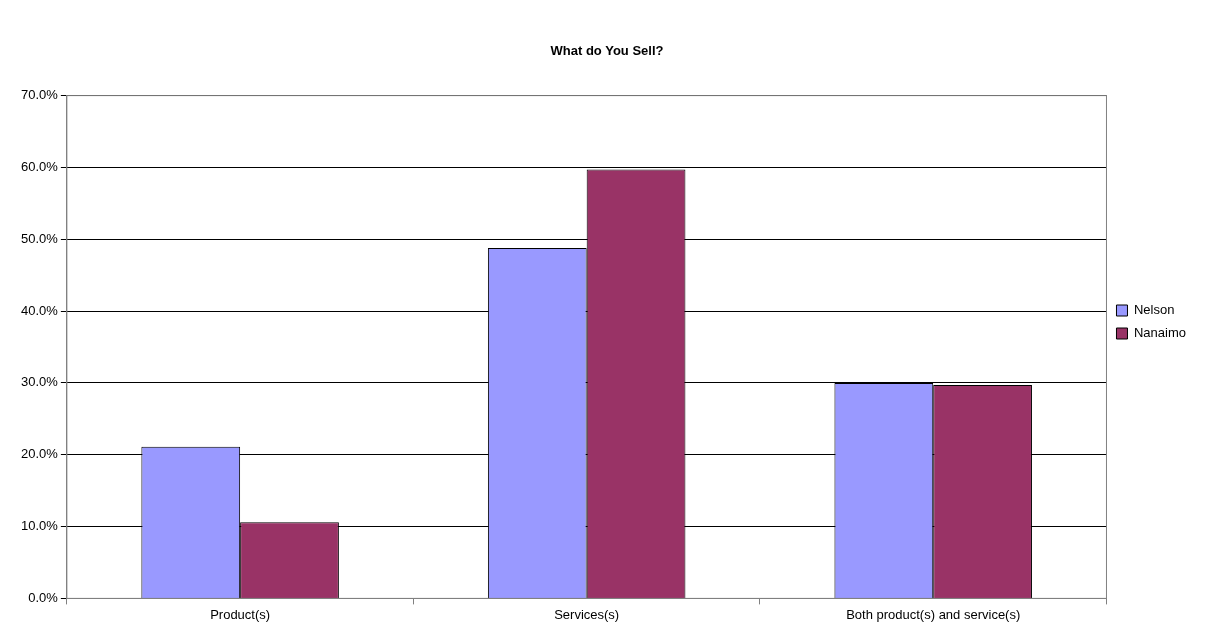  What do you see at coordinates (607, 51) in the screenshot?
I see `chart-title: What do You Sell?` at bounding box center [607, 51].